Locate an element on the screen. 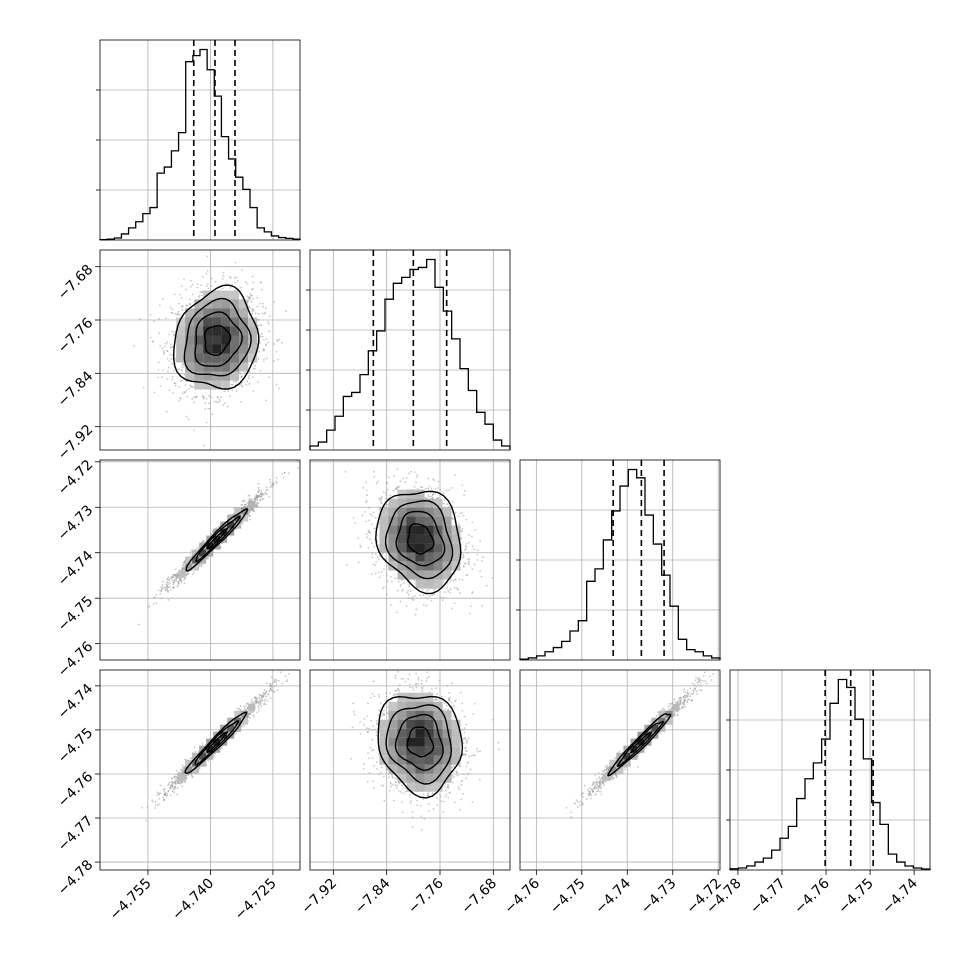  histogram-step is located at coordinates (620, 564).